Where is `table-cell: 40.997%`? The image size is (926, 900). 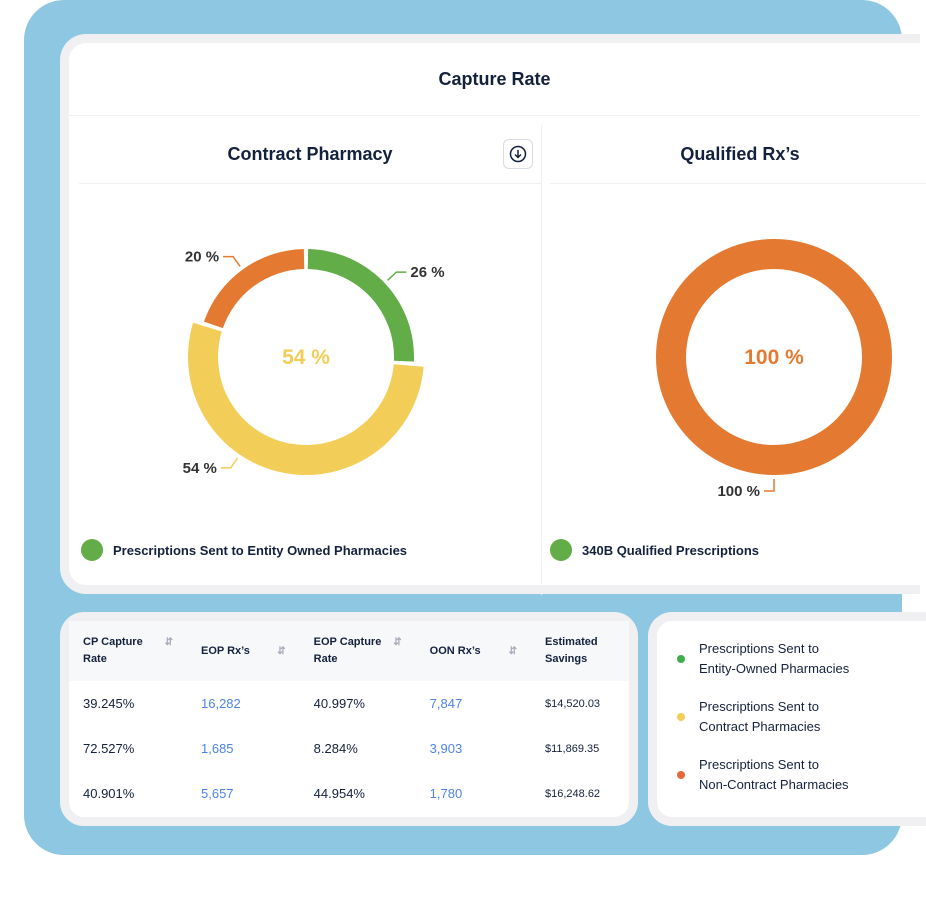
table-cell: 40.997% is located at coordinates (339, 703).